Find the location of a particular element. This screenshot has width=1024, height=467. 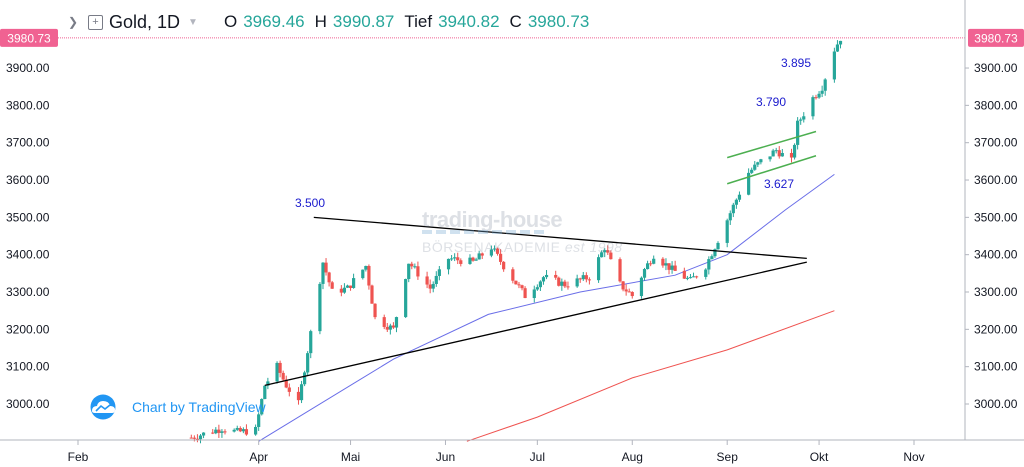

open-value: 3969.46 is located at coordinates (274, 21).